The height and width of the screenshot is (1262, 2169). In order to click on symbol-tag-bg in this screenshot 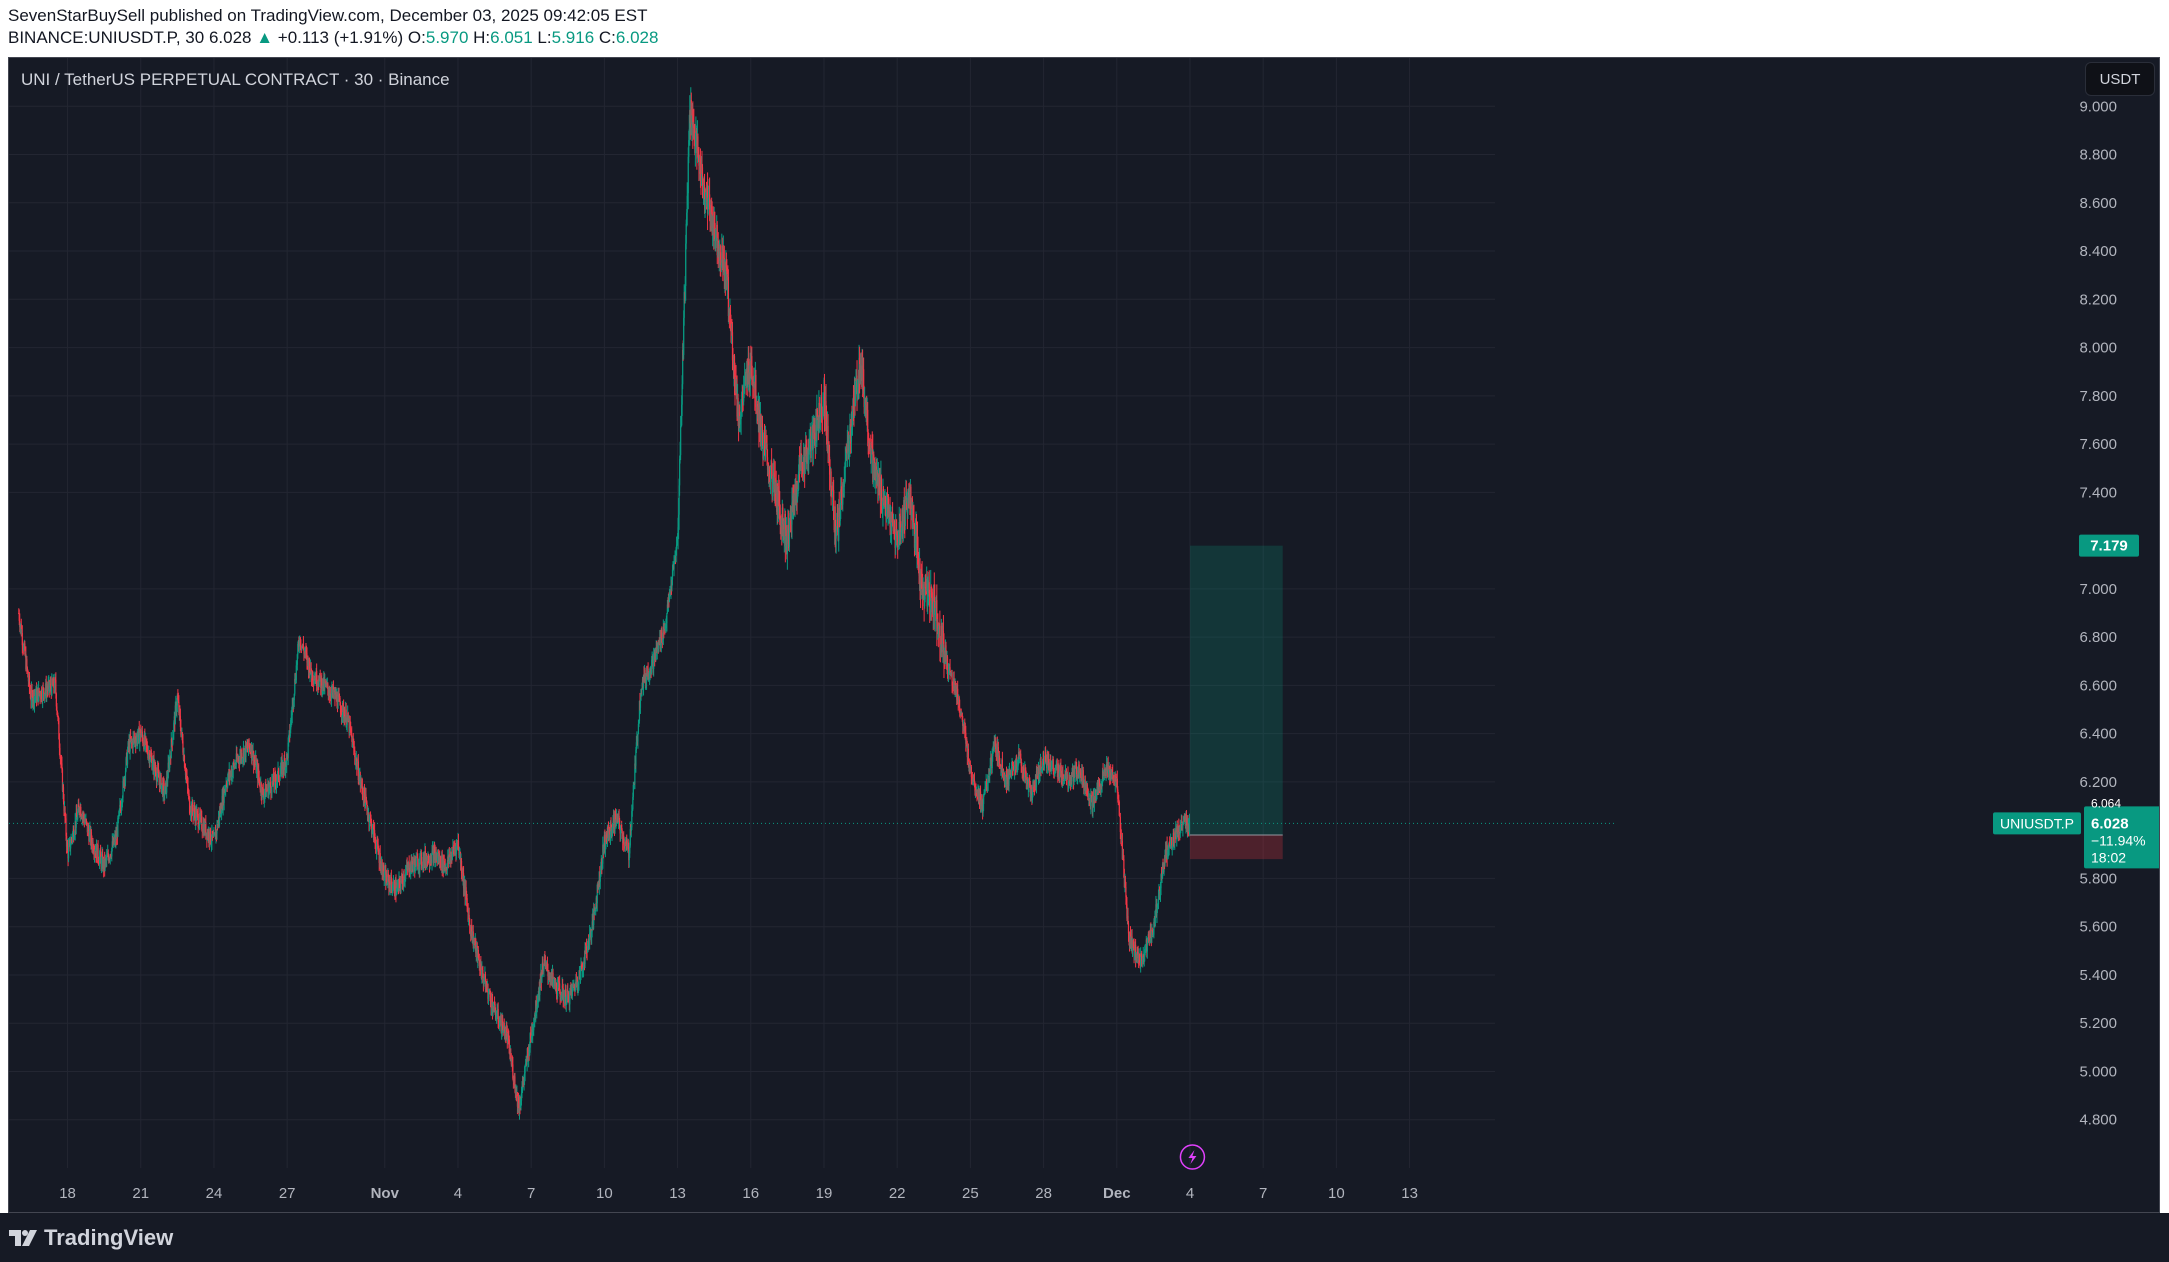, I will do `click(2037, 823)`.